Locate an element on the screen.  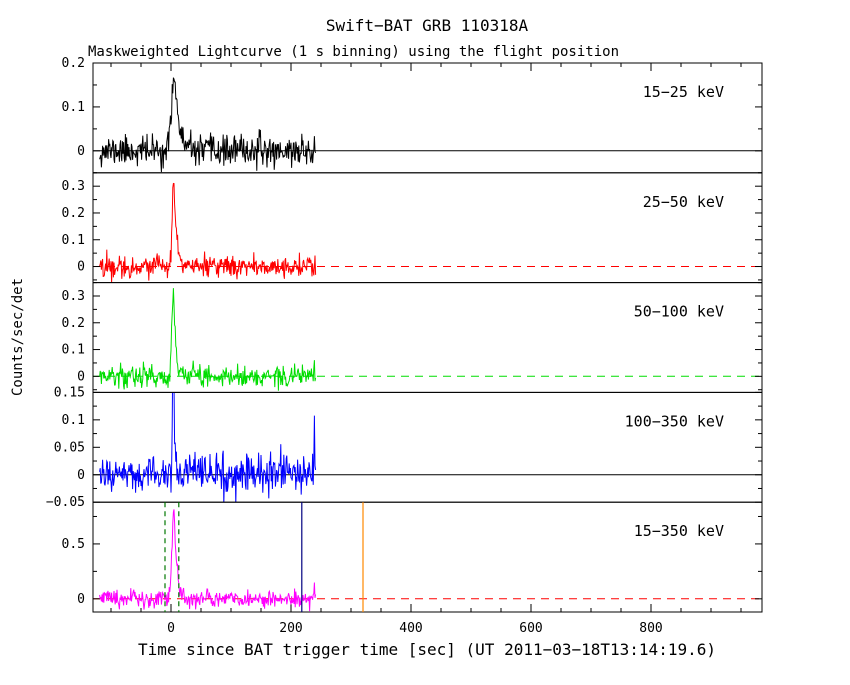
y-tick-label: 0.05 is located at coordinates (69, 447).